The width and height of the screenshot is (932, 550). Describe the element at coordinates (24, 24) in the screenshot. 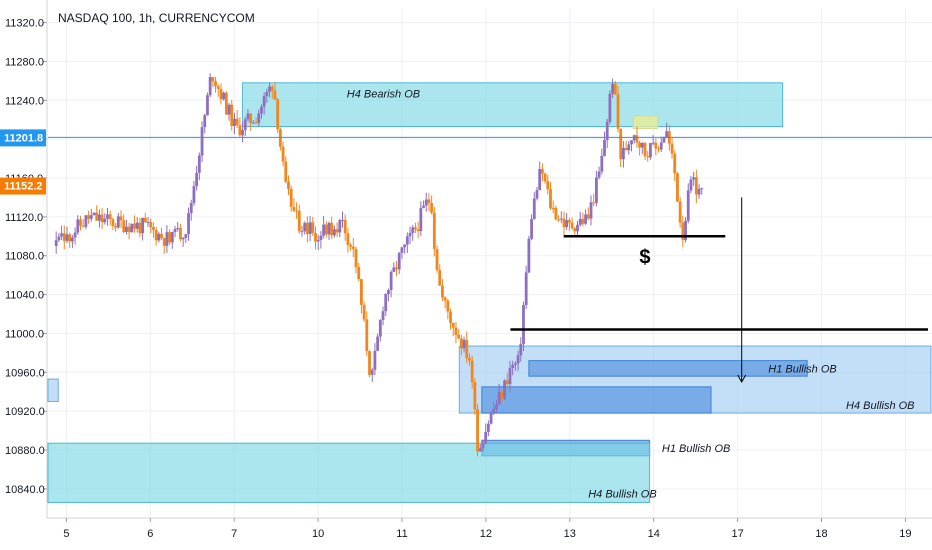

I see `price-tick-label: 11320.0` at that location.